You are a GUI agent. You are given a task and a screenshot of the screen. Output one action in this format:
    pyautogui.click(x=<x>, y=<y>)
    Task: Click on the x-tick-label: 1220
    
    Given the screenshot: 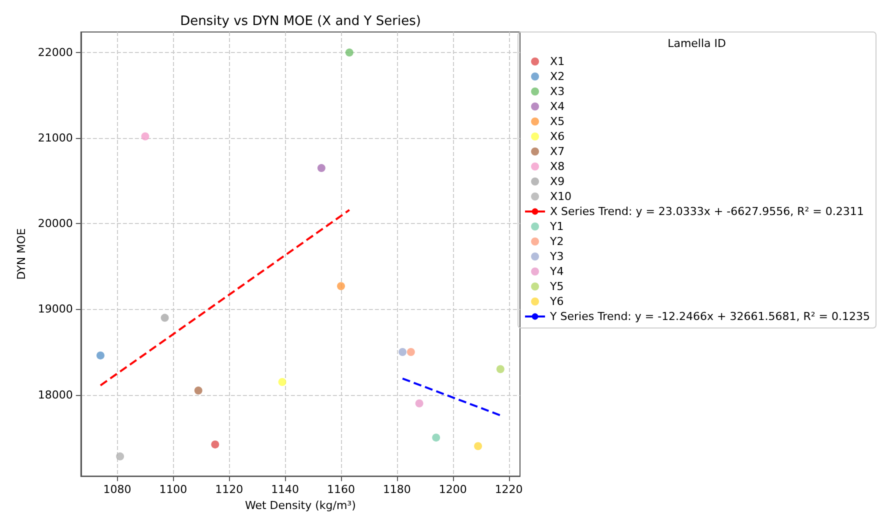 What is the action you would take?
    pyautogui.click(x=508, y=489)
    